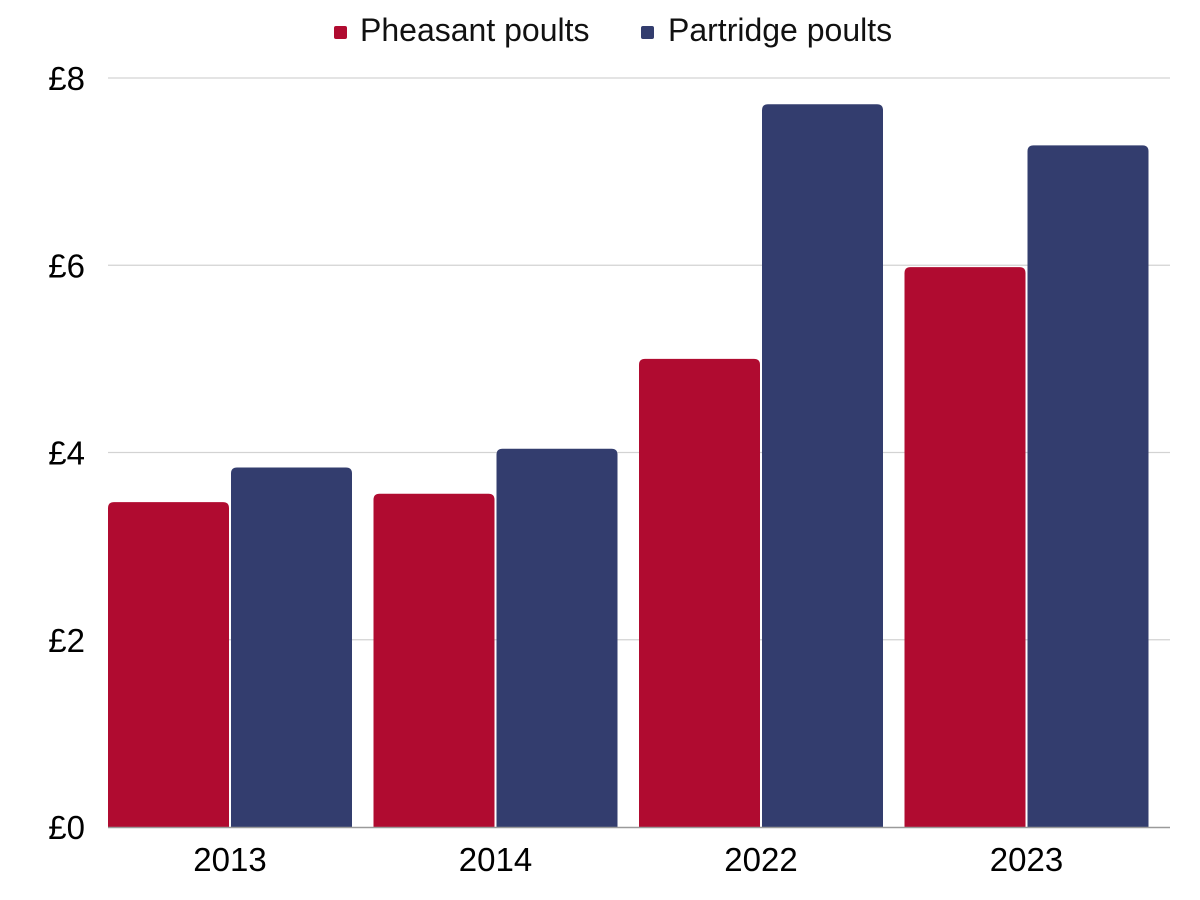 This screenshot has width=1200, height=900. What do you see at coordinates (760, 859) in the screenshot?
I see `x-tick-label: 2022` at bounding box center [760, 859].